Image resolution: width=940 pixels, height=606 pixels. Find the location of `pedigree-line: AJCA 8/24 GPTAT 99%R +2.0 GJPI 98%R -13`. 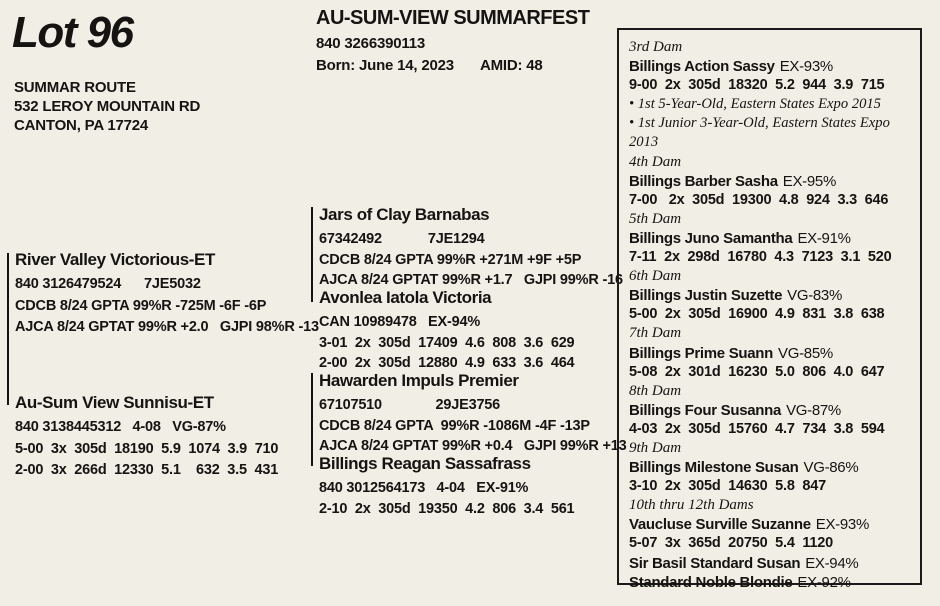

pedigree-line: AJCA 8/24 GPTAT 99%R +2.0 GJPI 98%R -13 is located at coordinates (167, 327).